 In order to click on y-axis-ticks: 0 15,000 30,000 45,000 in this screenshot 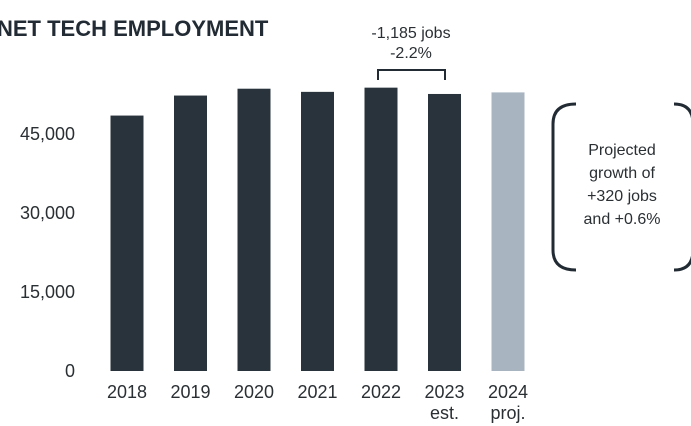, I will do `click(47, 252)`.